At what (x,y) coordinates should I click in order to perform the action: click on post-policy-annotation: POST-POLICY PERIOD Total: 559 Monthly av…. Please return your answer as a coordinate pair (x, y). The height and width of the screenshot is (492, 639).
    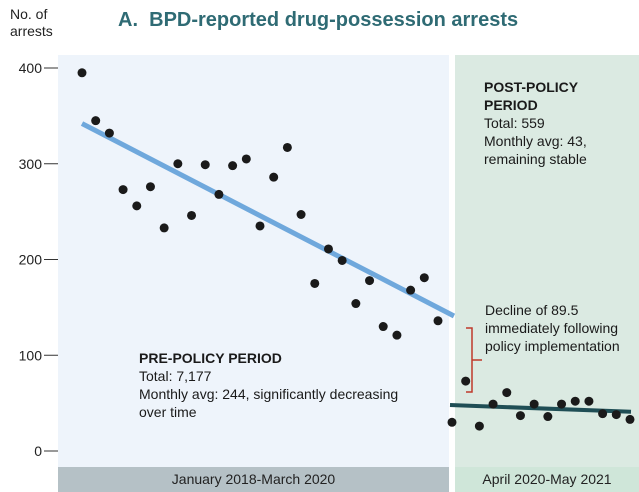
    Looking at the image, I should click on (559, 123).